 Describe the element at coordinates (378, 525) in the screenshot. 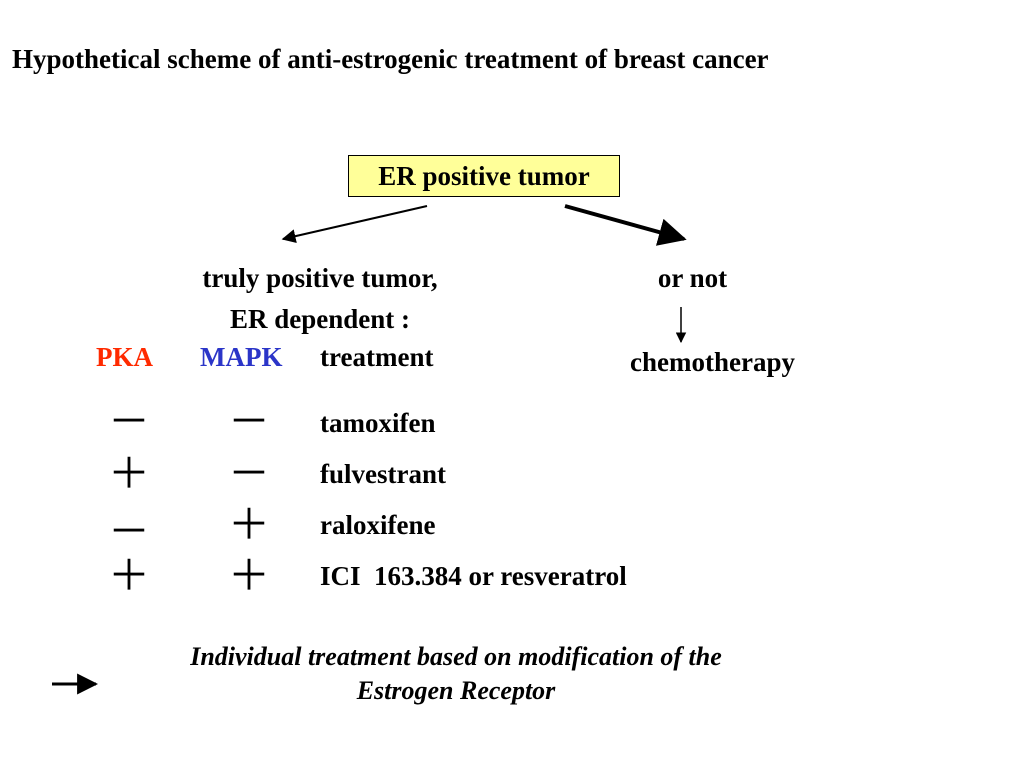

I see `row-3-treatment: raloxifene` at that location.